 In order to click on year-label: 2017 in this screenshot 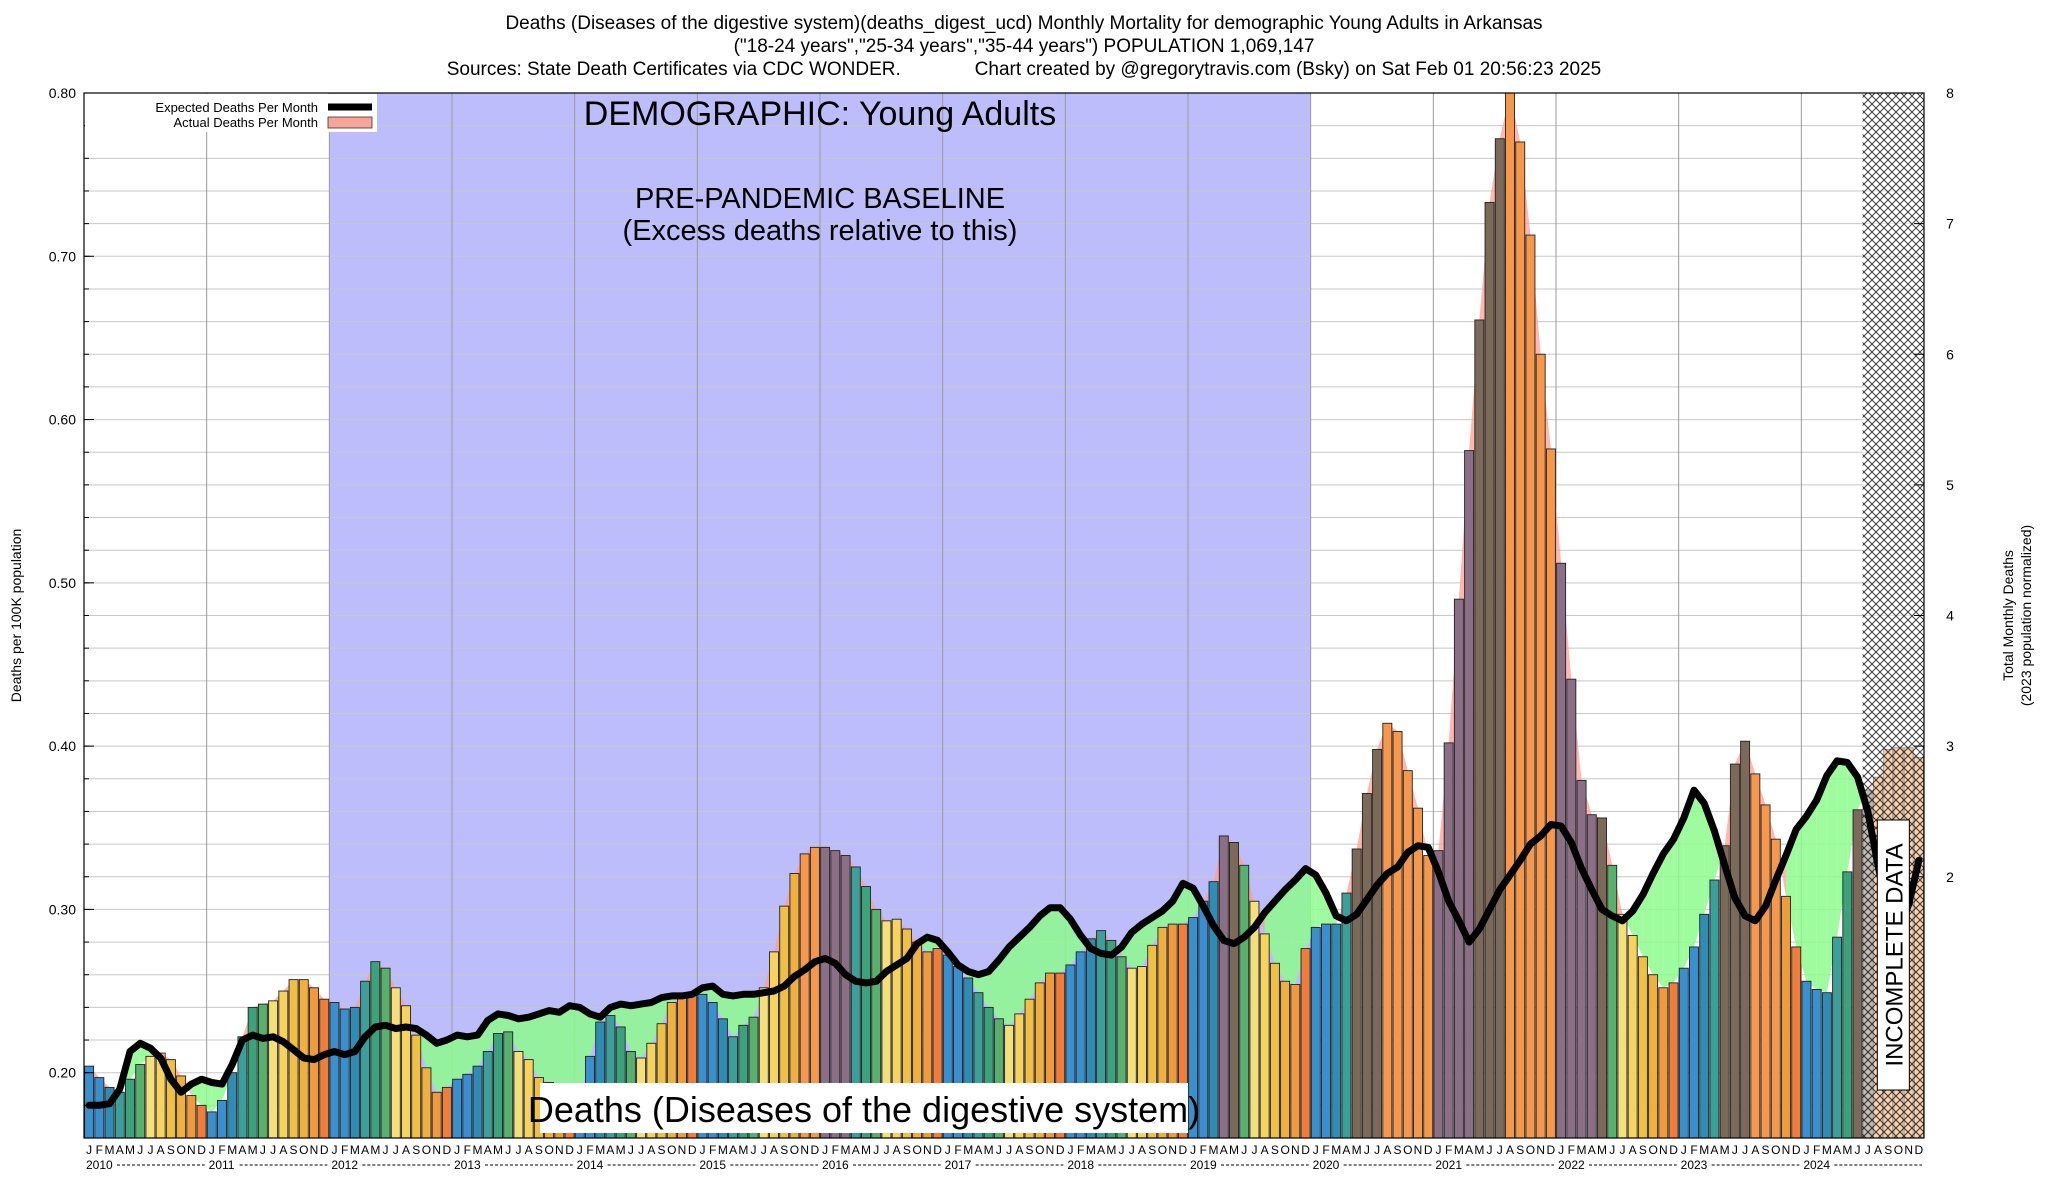, I will do `click(958, 1165)`.